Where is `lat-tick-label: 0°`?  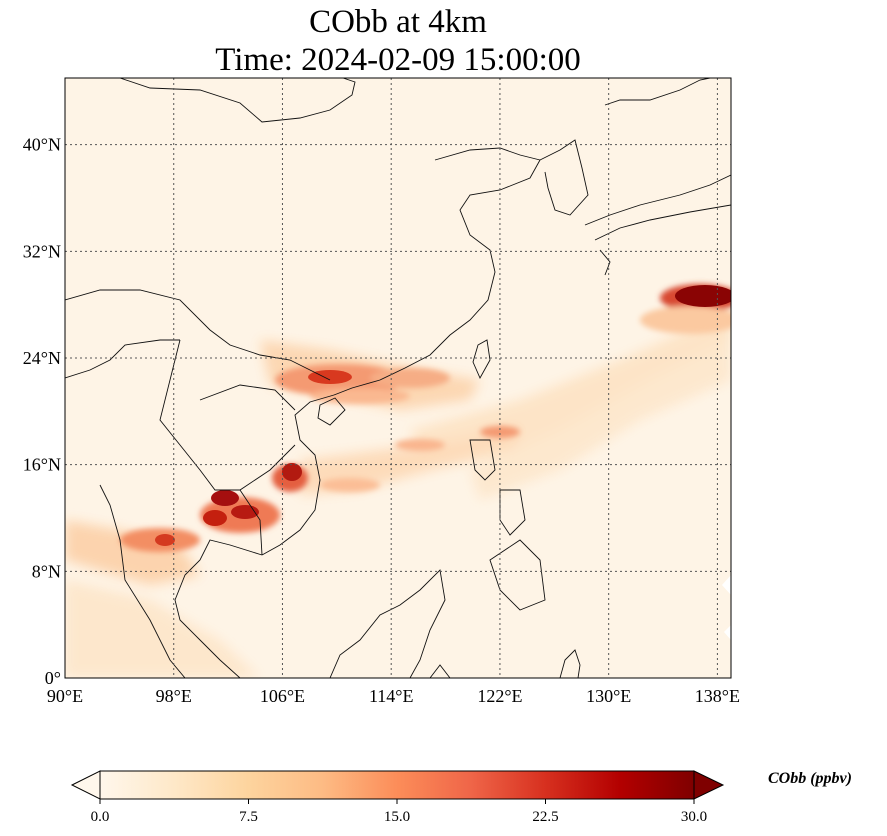 lat-tick-label: 0° is located at coordinates (53, 678).